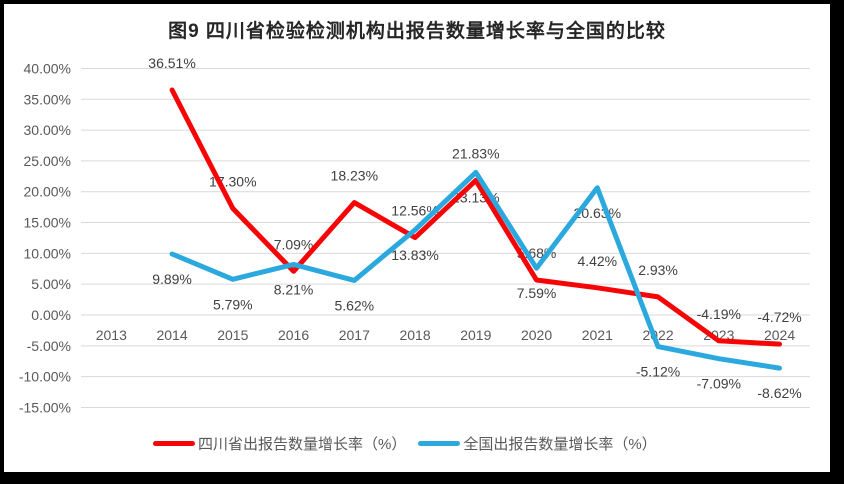 The image size is (844, 484). What do you see at coordinates (294, 289) in the screenshot?
I see `data-label-series1: 8.21%` at bounding box center [294, 289].